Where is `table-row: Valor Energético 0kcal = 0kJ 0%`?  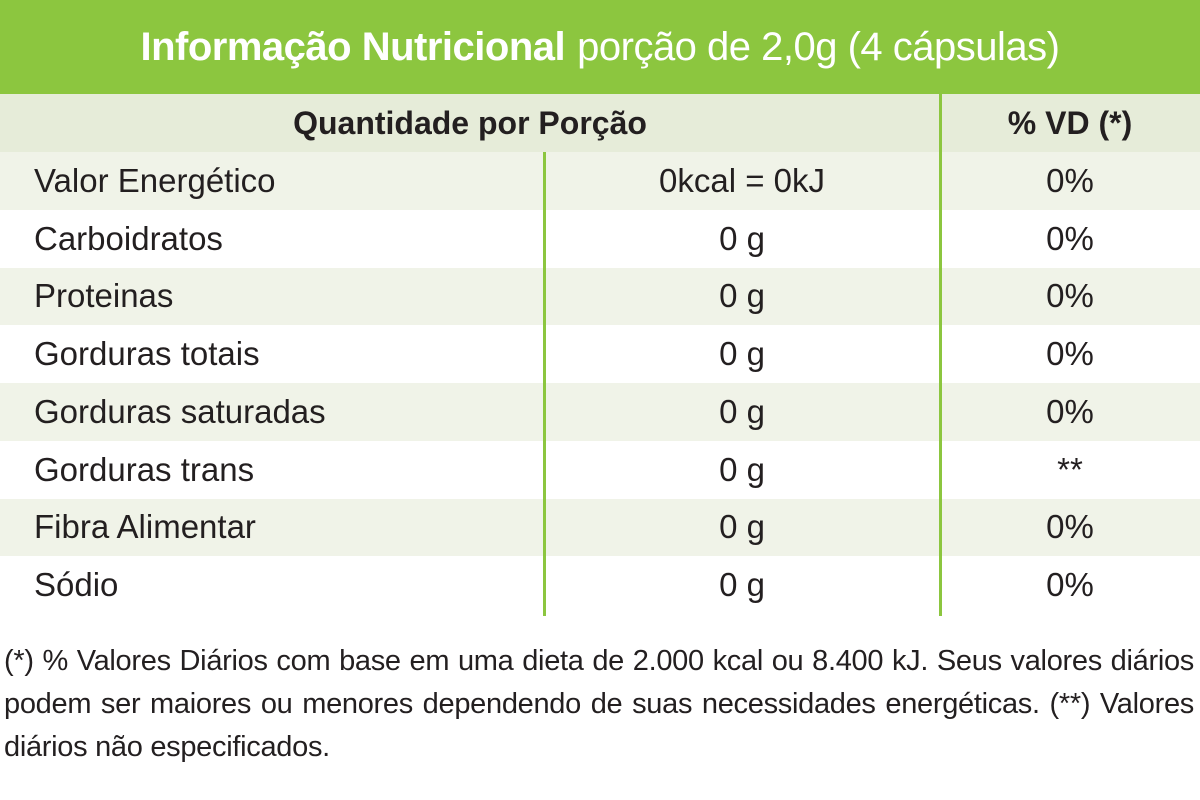 table-row: Valor Energético 0kcal = 0kJ 0% is located at coordinates (600, 181).